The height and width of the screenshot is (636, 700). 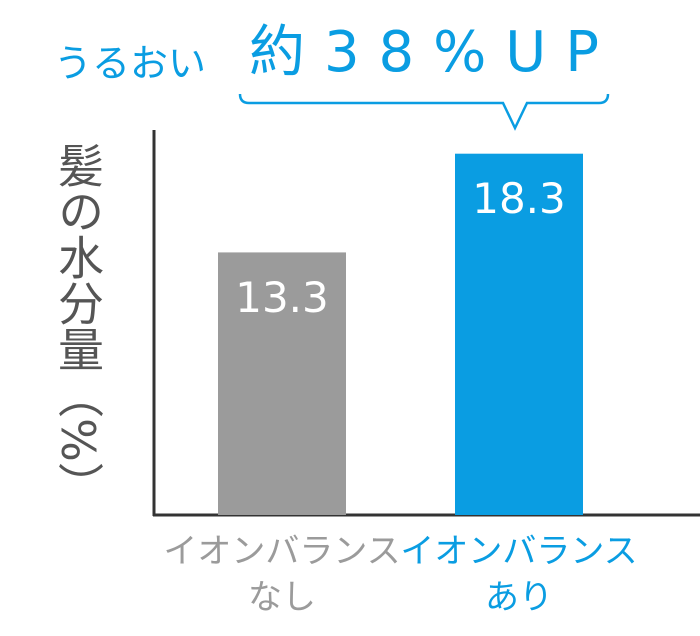 What do you see at coordinates (424, 112) in the screenshot?
I see `annotation-bracket` at bounding box center [424, 112].